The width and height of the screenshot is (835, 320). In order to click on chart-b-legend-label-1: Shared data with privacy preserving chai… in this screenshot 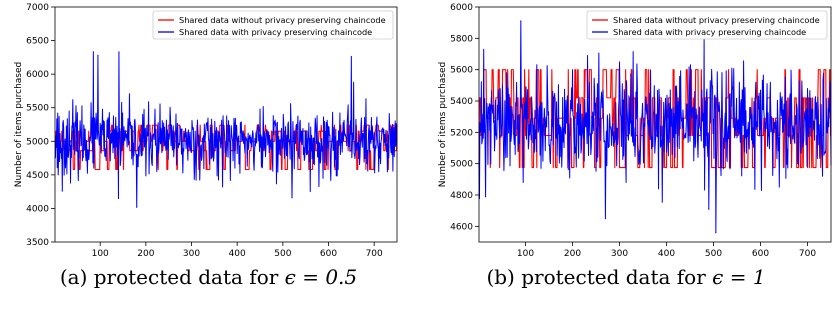, I will do `click(709, 32)`.